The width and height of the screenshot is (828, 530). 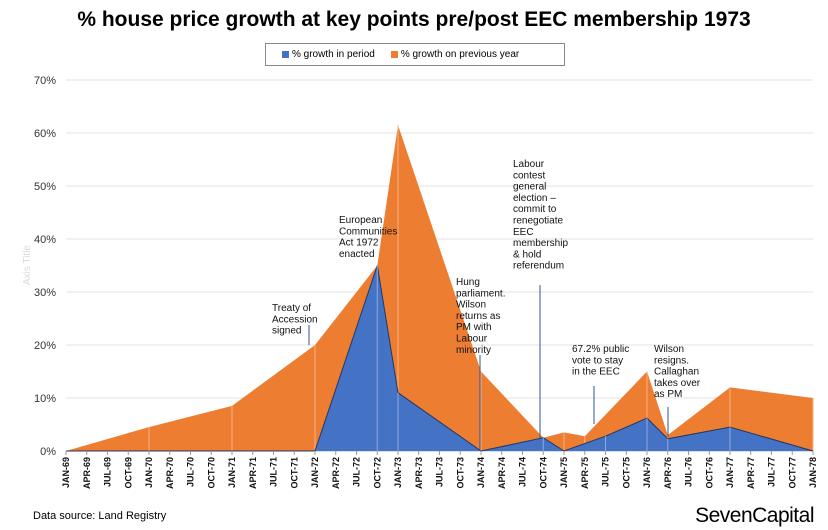 What do you see at coordinates (286, 331) in the screenshot?
I see `annotation-line: signed` at bounding box center [286, 331].